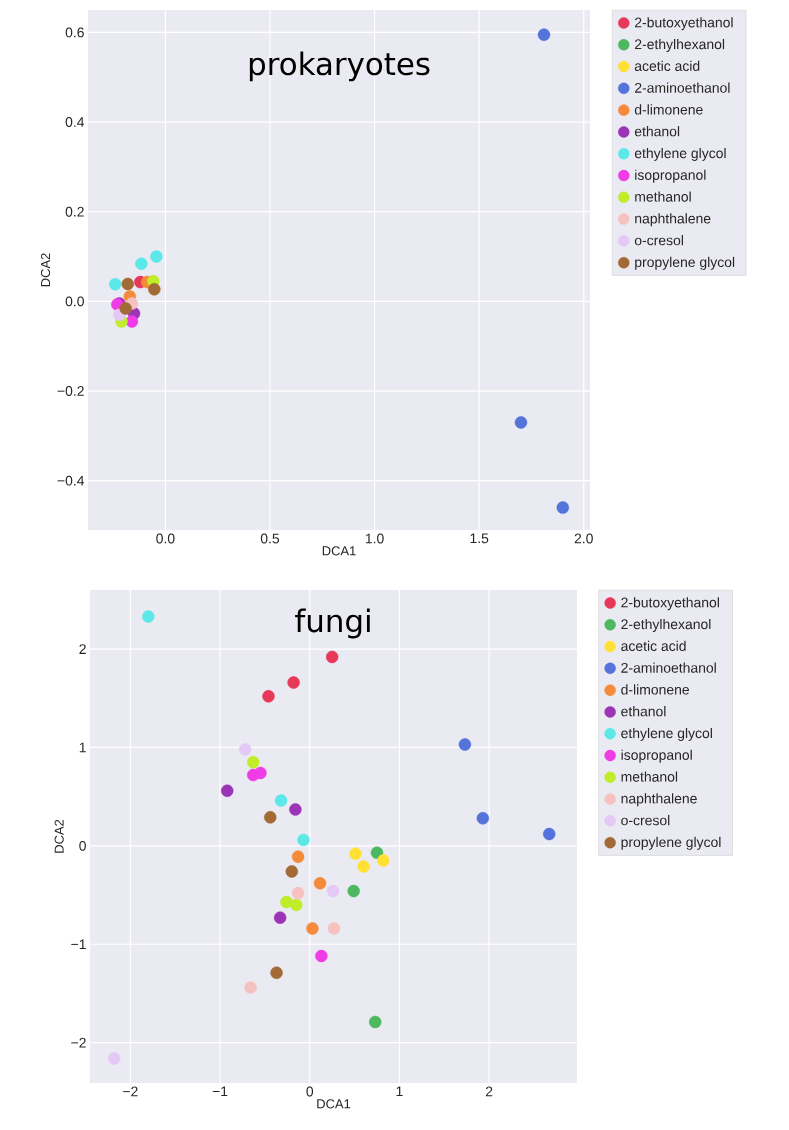 The image size is (789, 1130). I want to click on x-tick-label: 1, so click(399, 1091).